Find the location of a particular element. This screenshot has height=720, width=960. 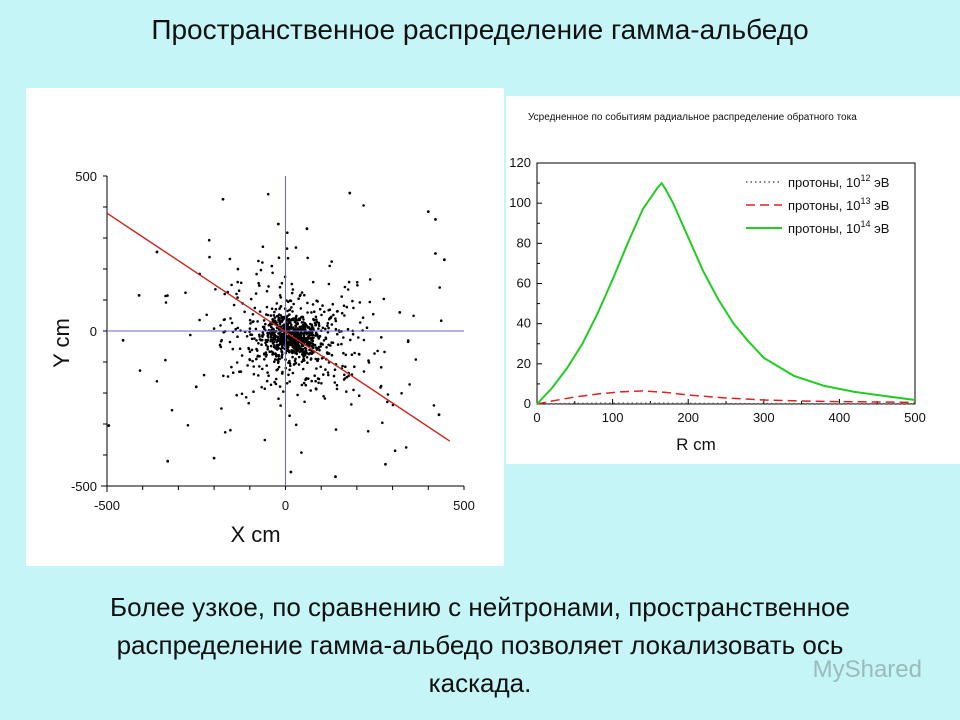

x-tick-label: -500 is located at coordinates (107, 505).